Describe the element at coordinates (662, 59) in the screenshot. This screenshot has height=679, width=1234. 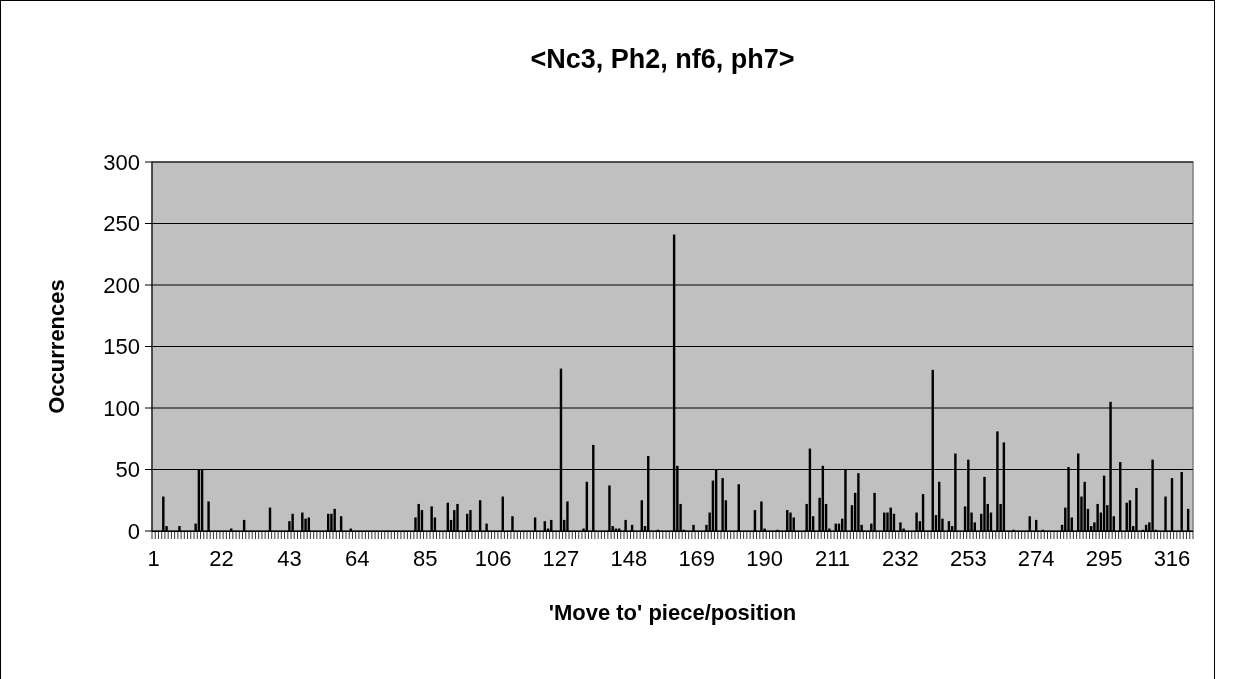
I see `chart-title: <Nc3, Ph2, nf6, ph7>` at that location.